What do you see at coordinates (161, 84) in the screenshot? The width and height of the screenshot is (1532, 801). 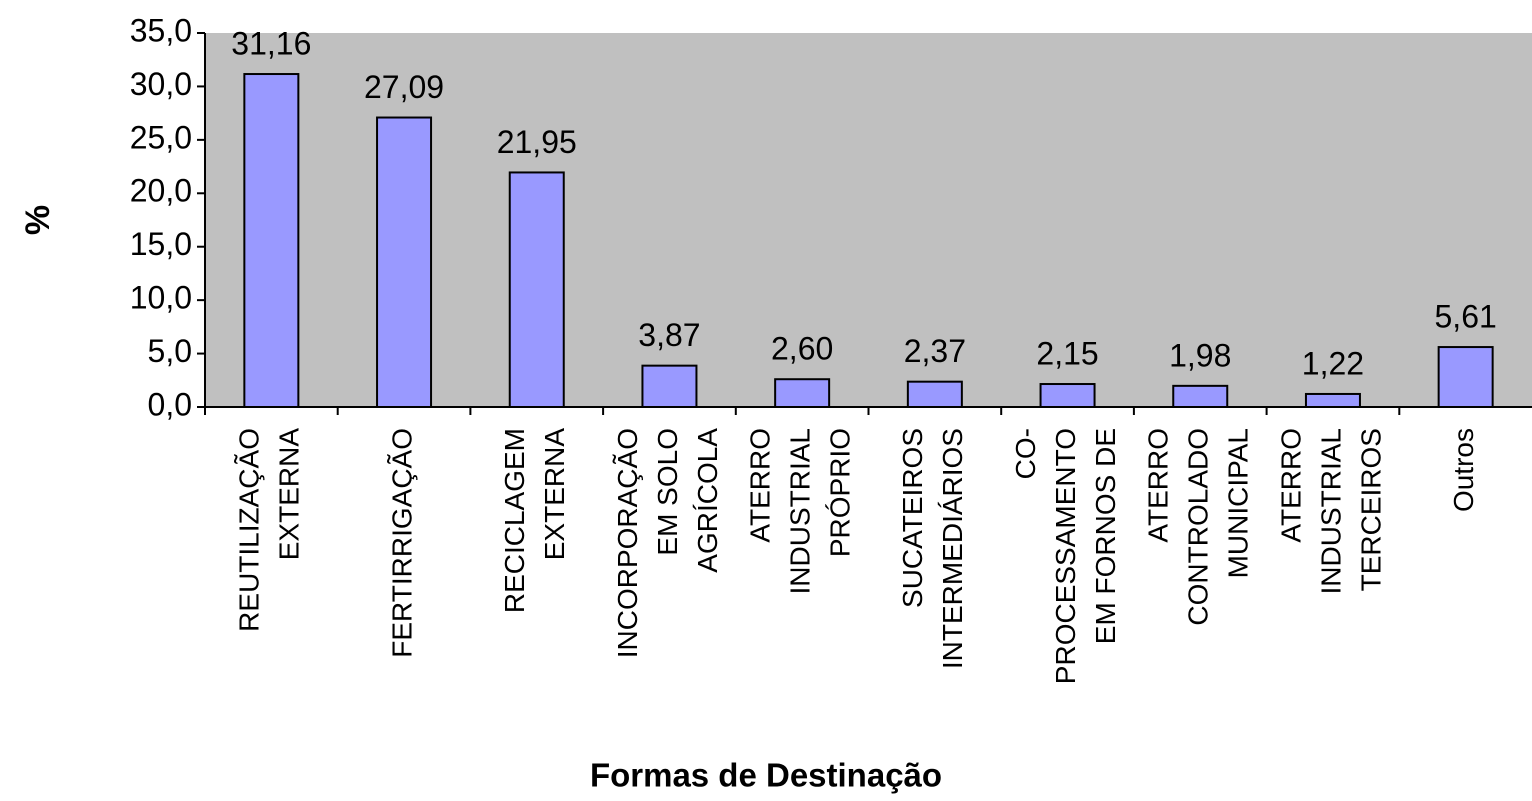 I see `y-tick-label: 30,0` at bounding box center [161, 84].